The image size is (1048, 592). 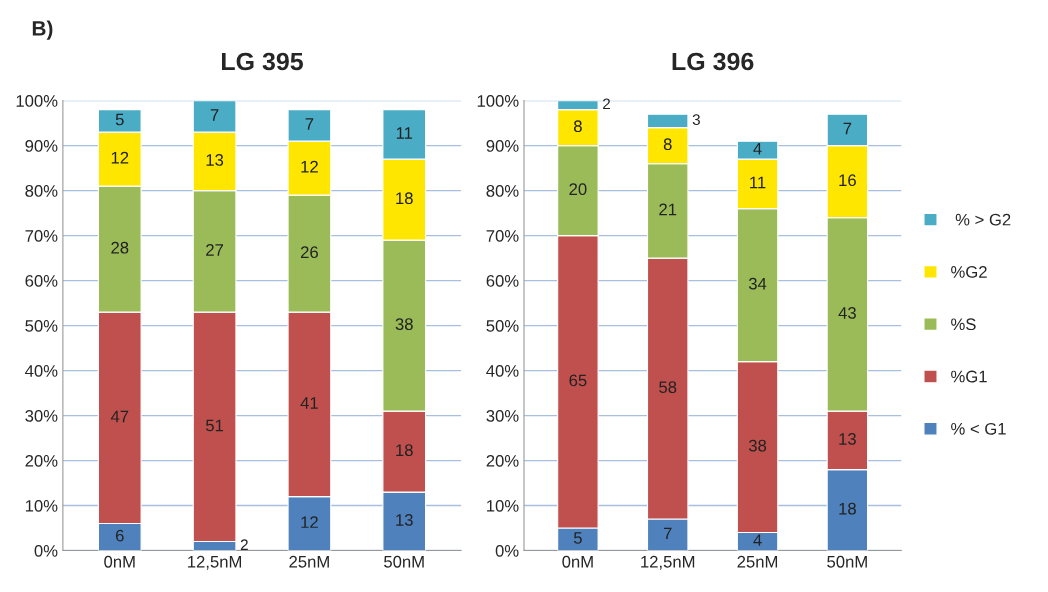 I want to click on data-label: 65, so click(x=578, y=380).